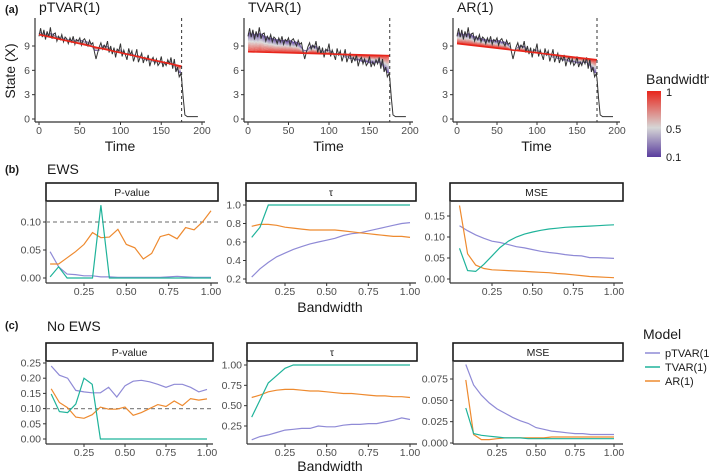 The height and width of the screenshot is (476, 709). I want to click on metric-panel-row-b-MSE: MSE 0.00 0.05 0.10 0.15 0.25 0.50 0.75 1.00, so click(524, 240).